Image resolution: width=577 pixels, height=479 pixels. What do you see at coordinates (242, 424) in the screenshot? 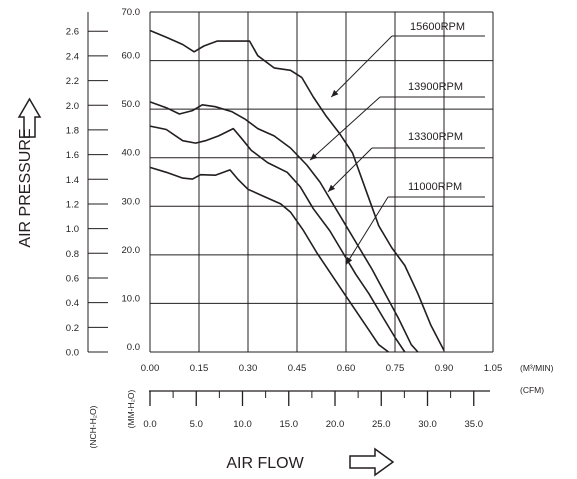
I see `cfm-tick-label: 10.0` at bounding box center [242, 424].